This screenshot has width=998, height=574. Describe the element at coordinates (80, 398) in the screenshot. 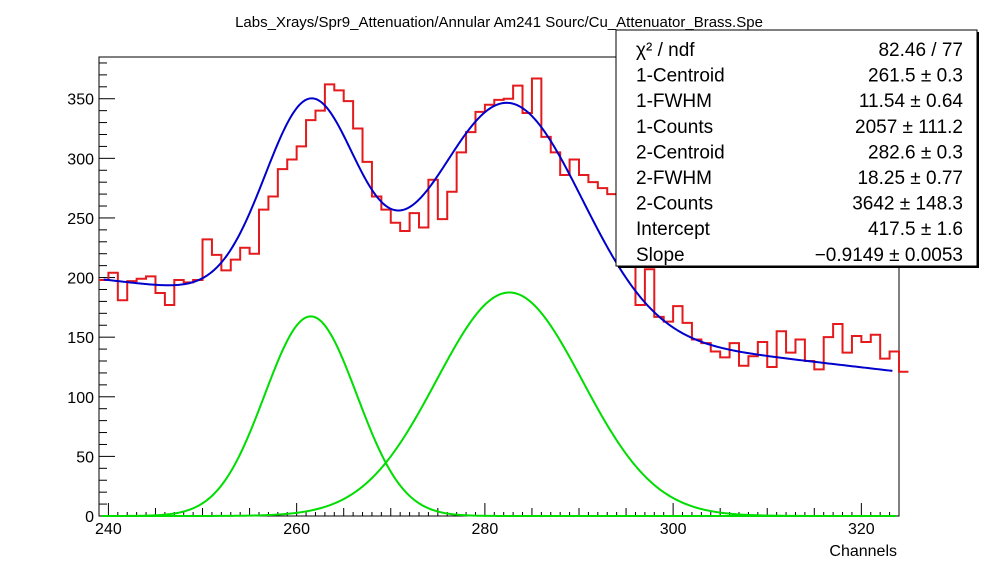

I see `y-tick-label: 100` at that location.